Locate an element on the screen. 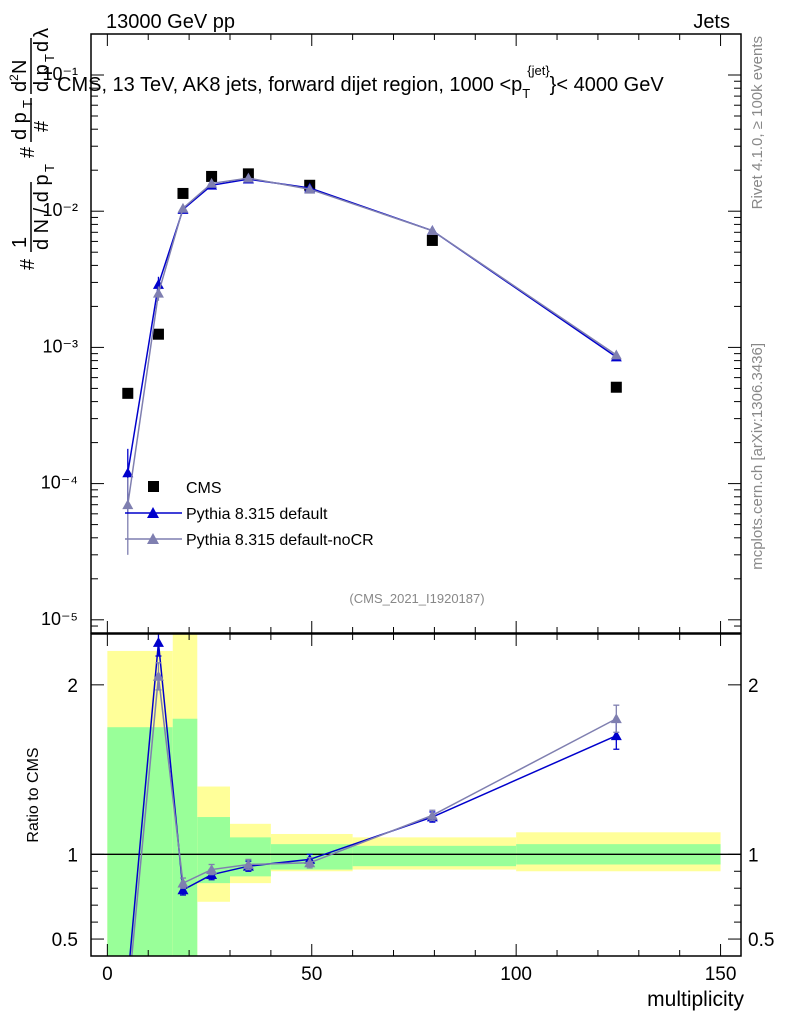 Image resolution: width=786 pixels, height=1024 pixels. series-1-point is located at coordinates (128, 472).